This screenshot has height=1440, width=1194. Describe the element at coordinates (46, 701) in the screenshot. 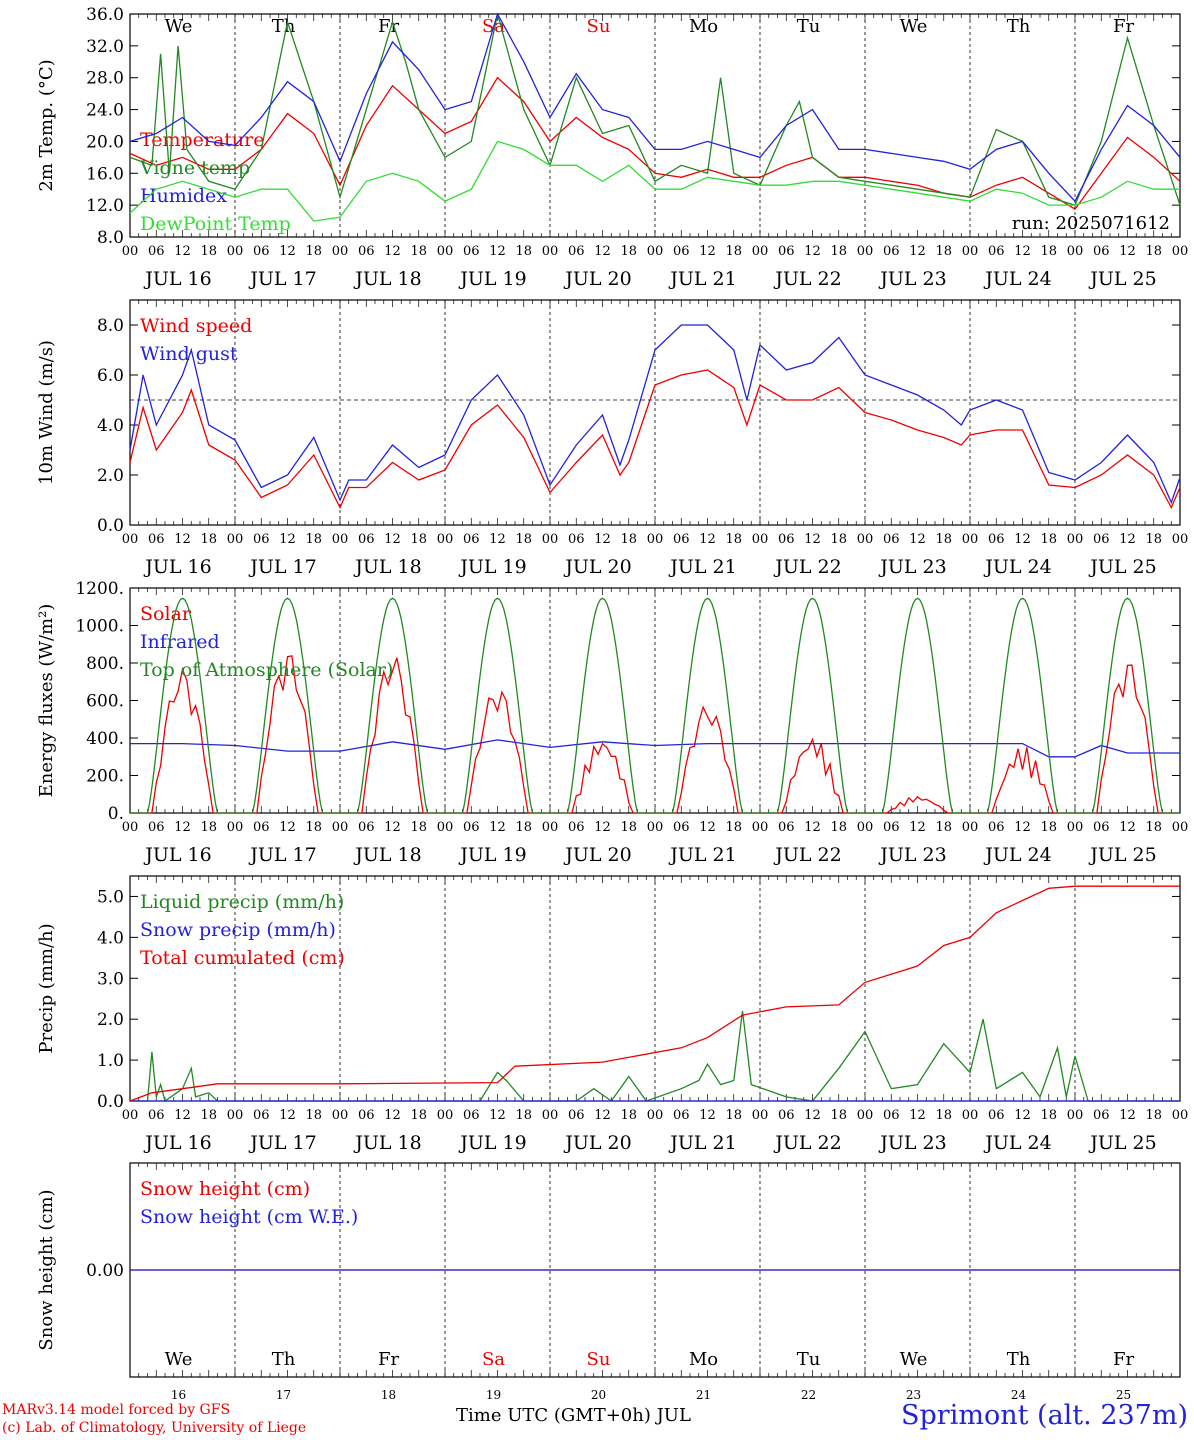

I see `y-axis-label: Energy fluxes (W/m²)` at that location.